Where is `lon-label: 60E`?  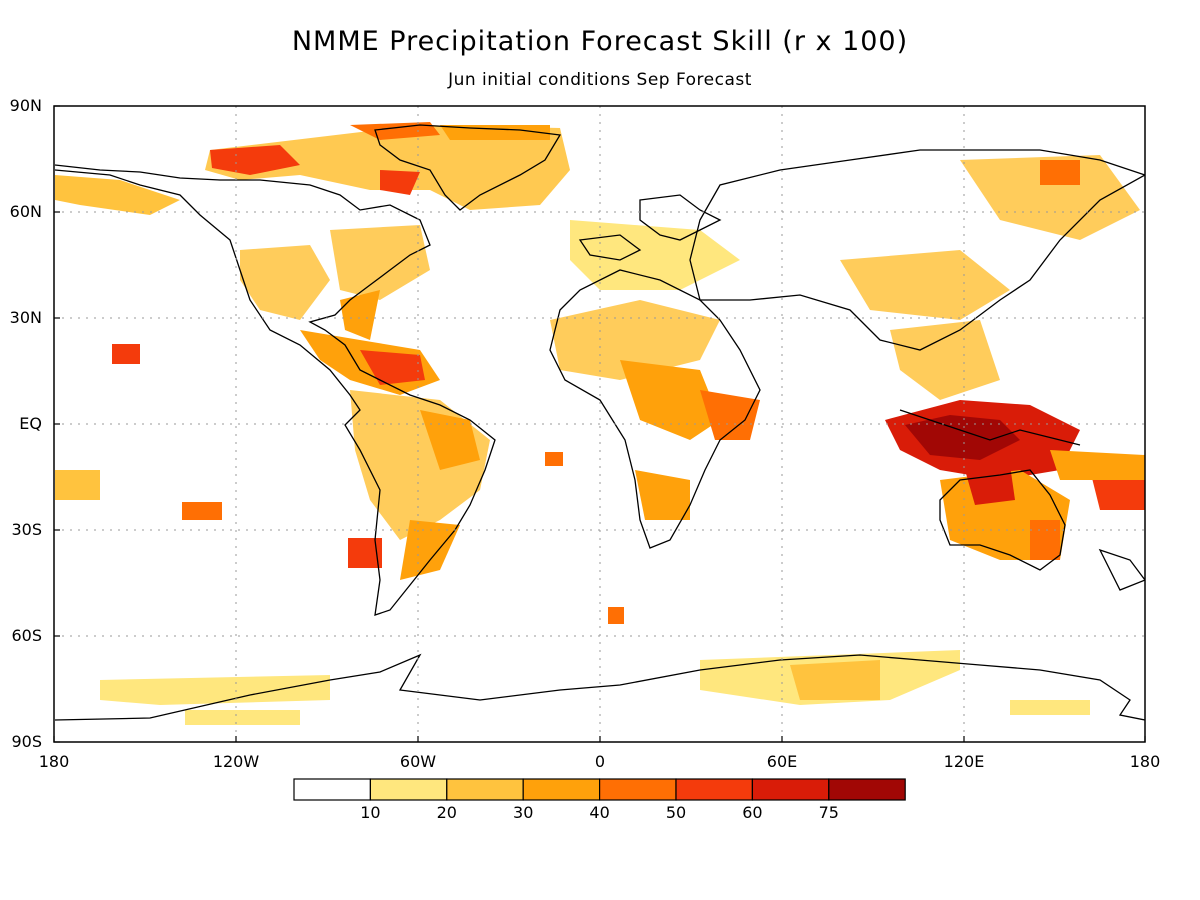
lon-label: 60E is located at coordinates (782, 761).